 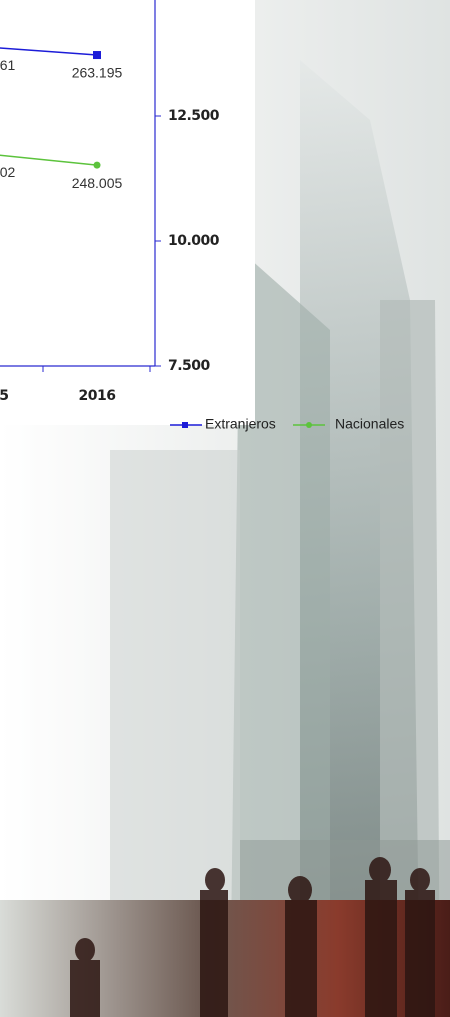 I want to click on y2-tick-label: 12.500, so click(x=194, y=116).